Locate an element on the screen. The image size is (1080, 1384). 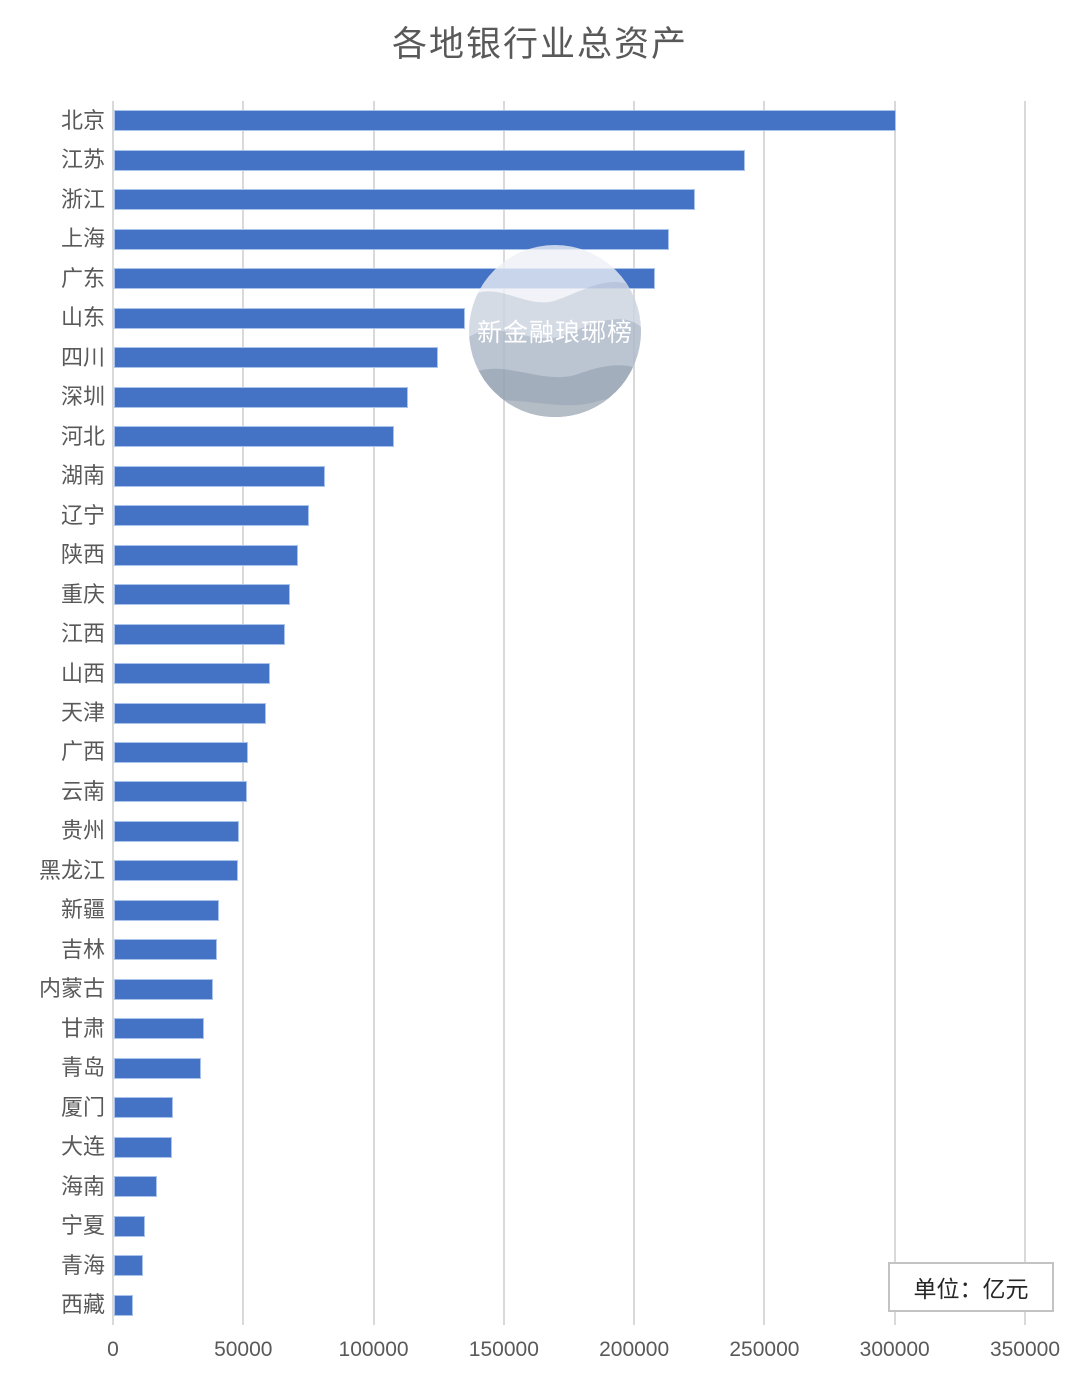
y-axis-label: 黑龙江 is located at coordinates (71, 870).